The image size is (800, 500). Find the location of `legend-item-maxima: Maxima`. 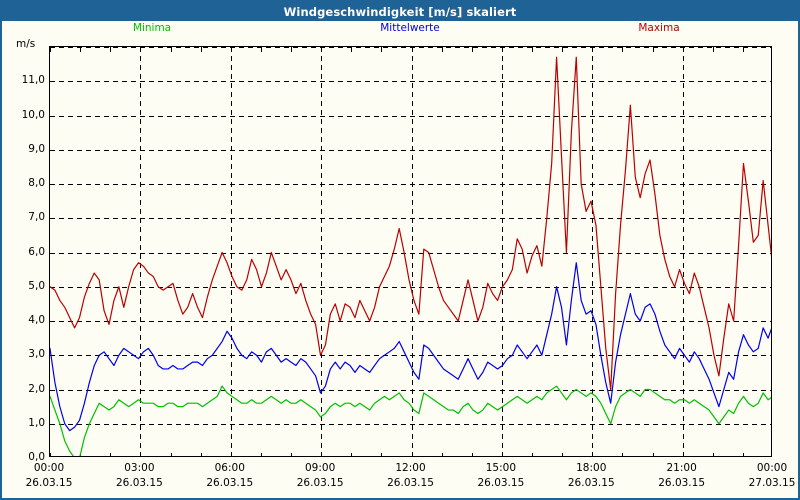

legend-item-maxima: Maxima is located at coordinates (659, 28).